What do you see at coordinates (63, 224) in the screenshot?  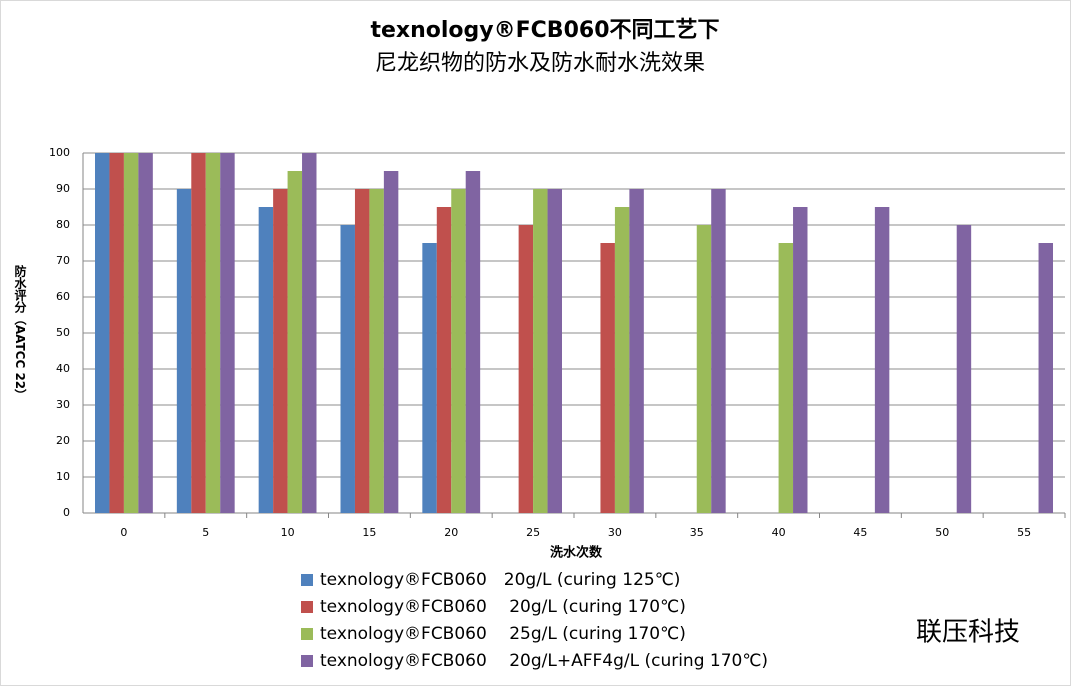 I see `y-tick-label: 80` at bounding box center [63, 224].